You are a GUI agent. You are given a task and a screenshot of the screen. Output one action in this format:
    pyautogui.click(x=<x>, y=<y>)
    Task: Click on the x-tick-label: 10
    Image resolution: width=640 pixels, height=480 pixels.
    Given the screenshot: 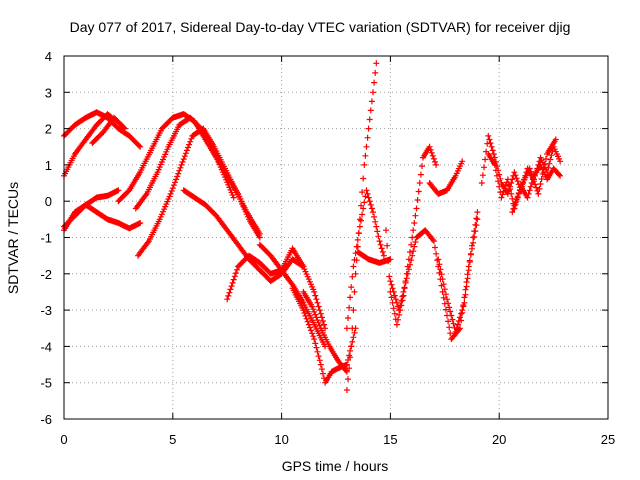 What is the action you would take?
    pyautogui.click(x=281, y=439)
    